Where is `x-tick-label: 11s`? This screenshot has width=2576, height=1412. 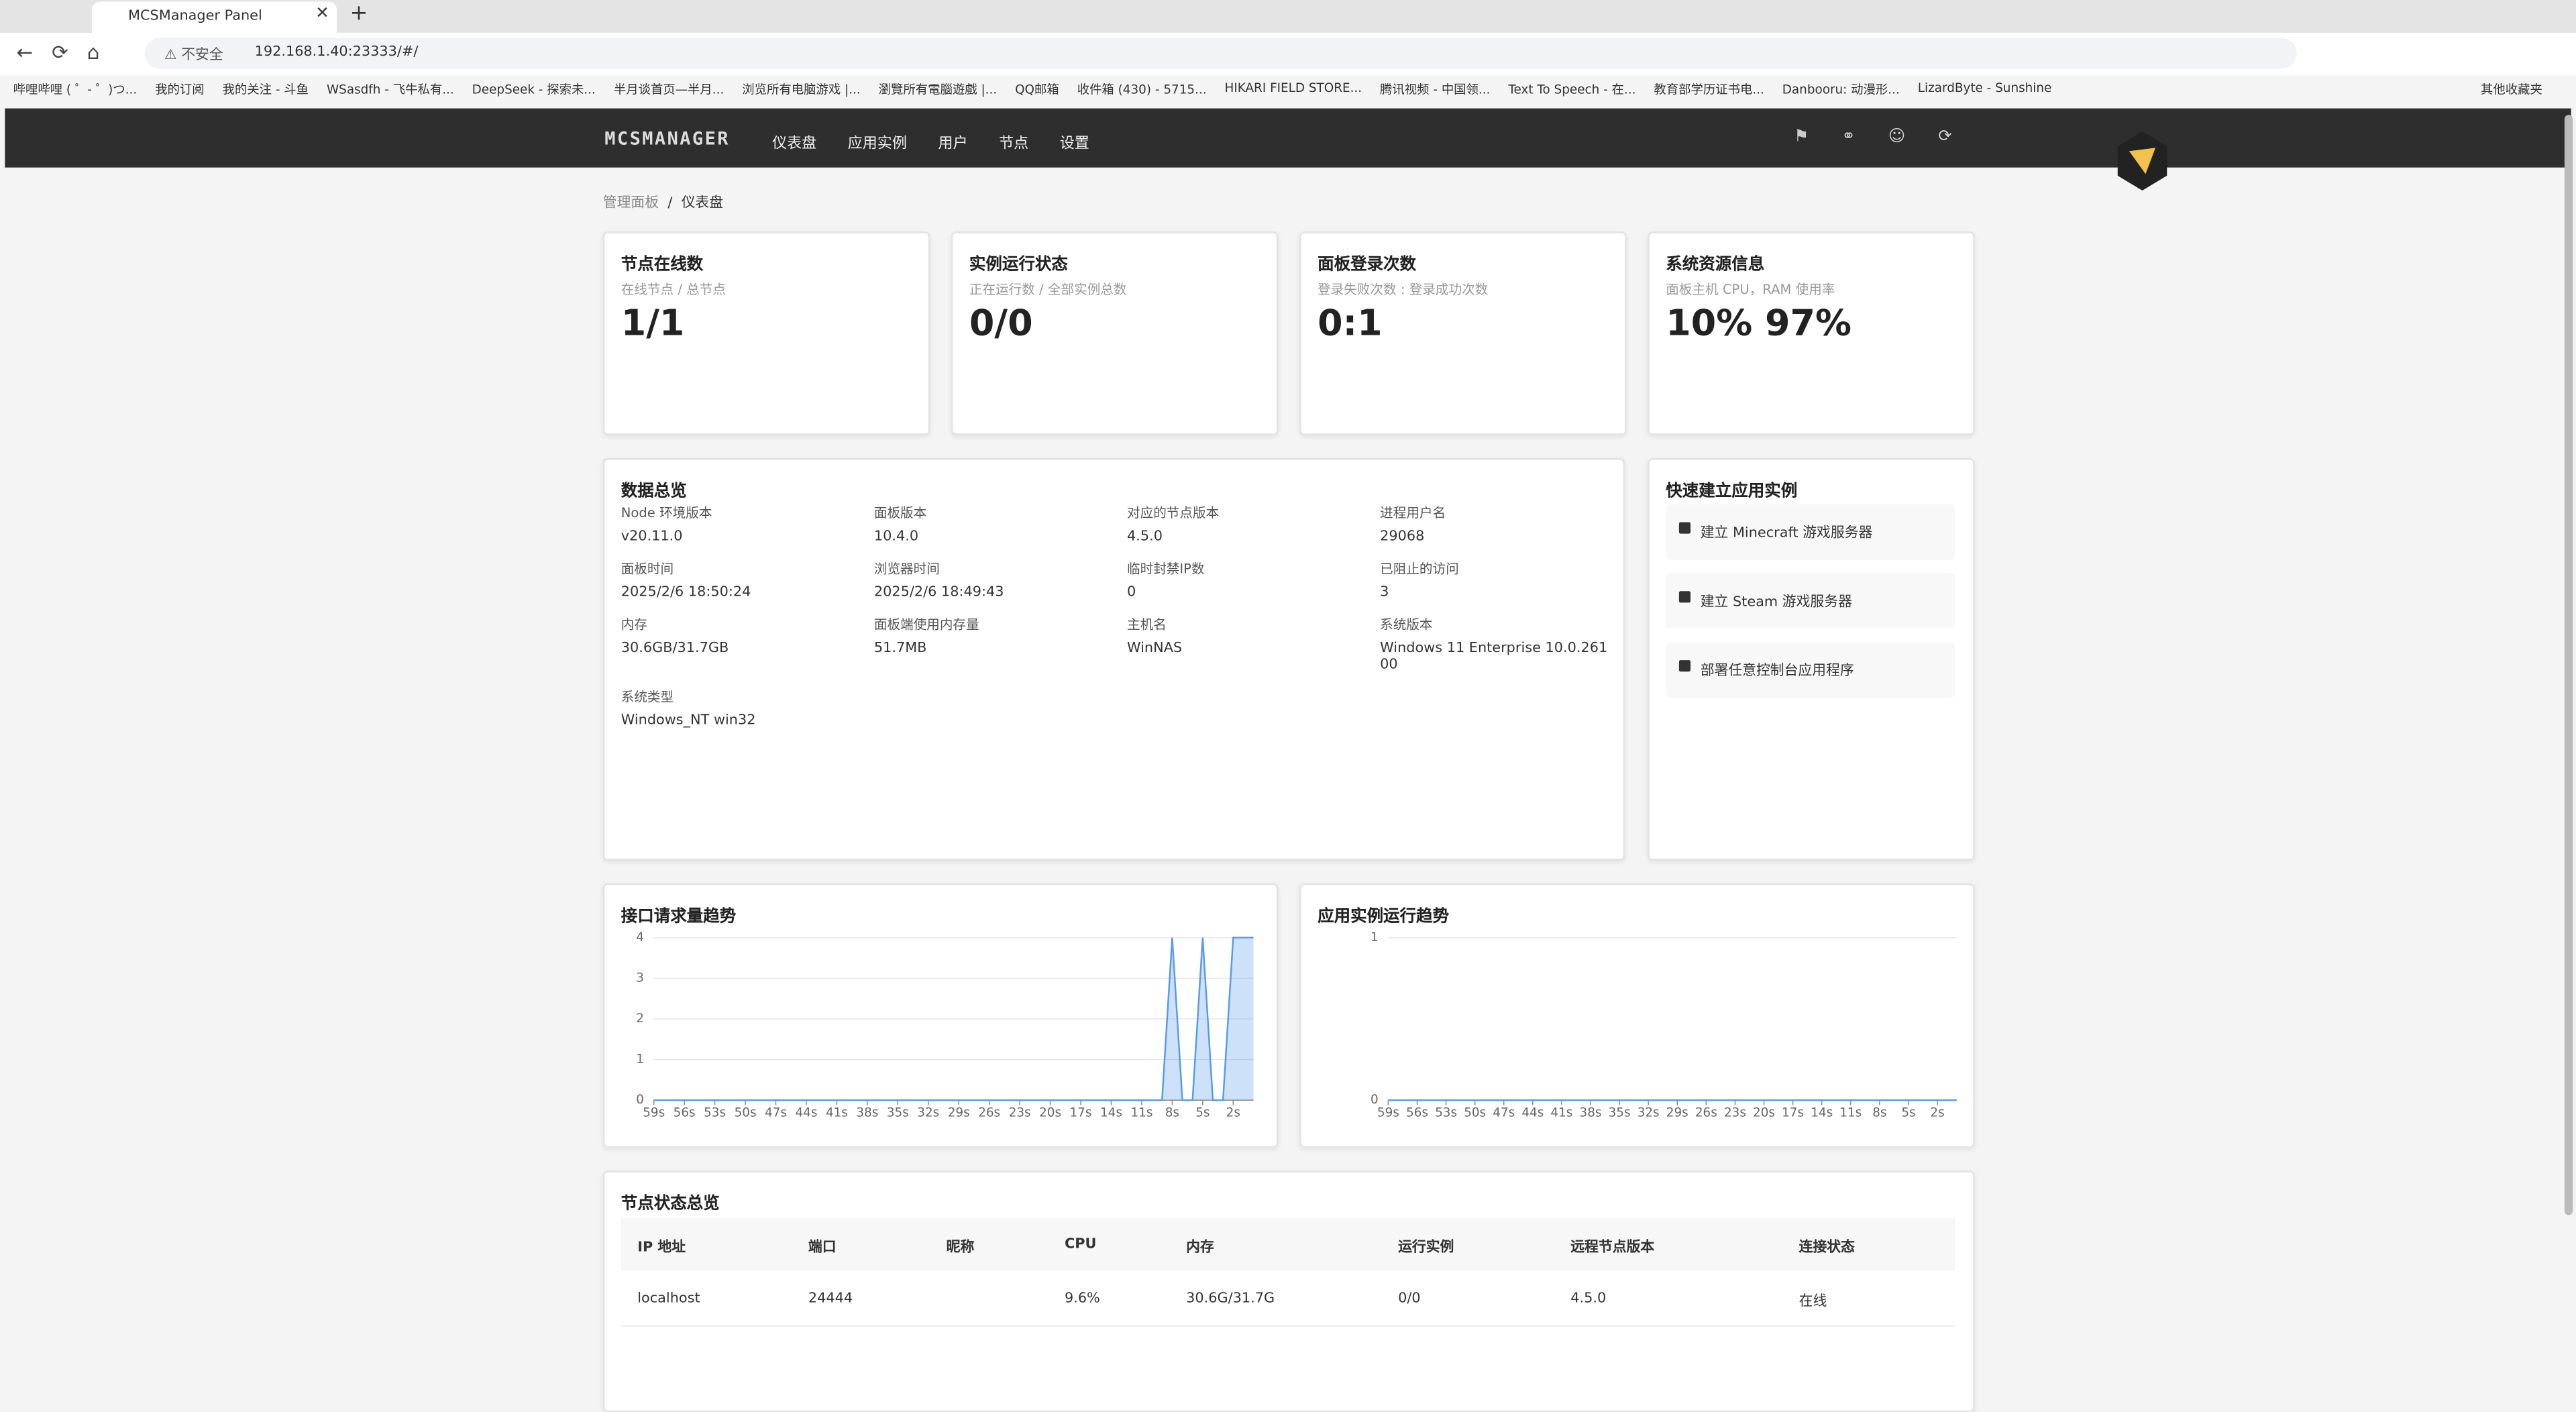 x-tick-label: 11s is located at coordinates (1850, 1113).